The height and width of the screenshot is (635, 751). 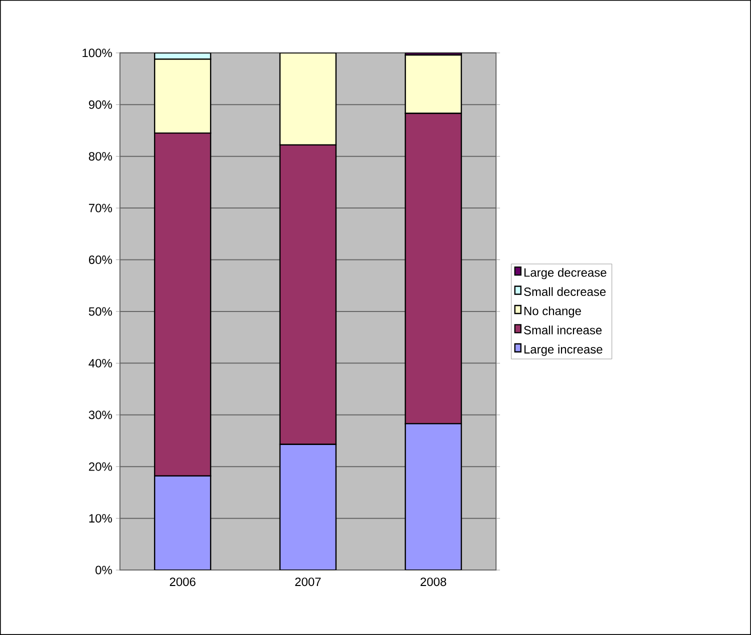 What do you see at coordinates (565, 274) in the screenshot?
I see `legend-label: Large decrease` at bounding box center [565, 274].